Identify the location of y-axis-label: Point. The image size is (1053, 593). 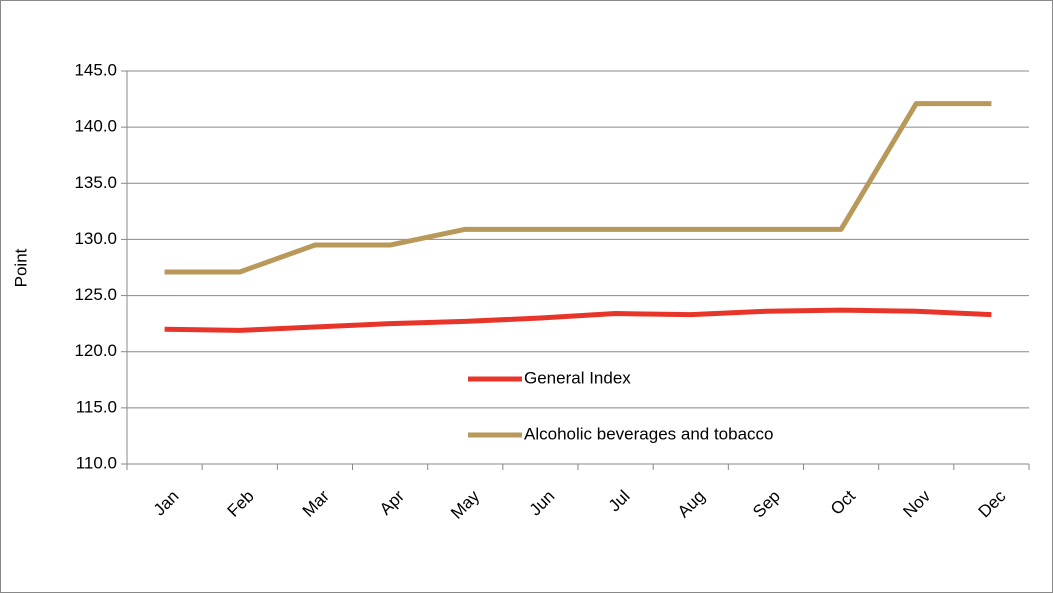
(20, 267).